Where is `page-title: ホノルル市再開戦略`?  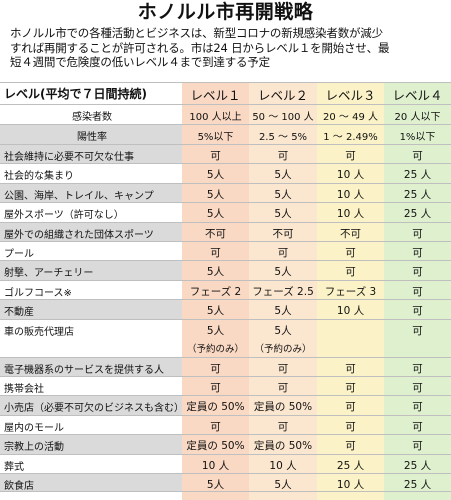
page-title: ホノルル市再開戦略 is located at coordinates (225, 12).